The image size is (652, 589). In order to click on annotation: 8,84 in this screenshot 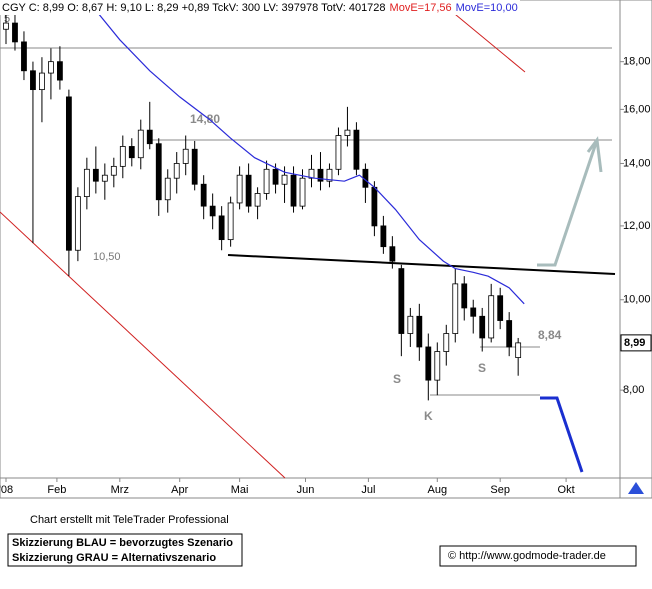, I will do `click(550, 335)`.